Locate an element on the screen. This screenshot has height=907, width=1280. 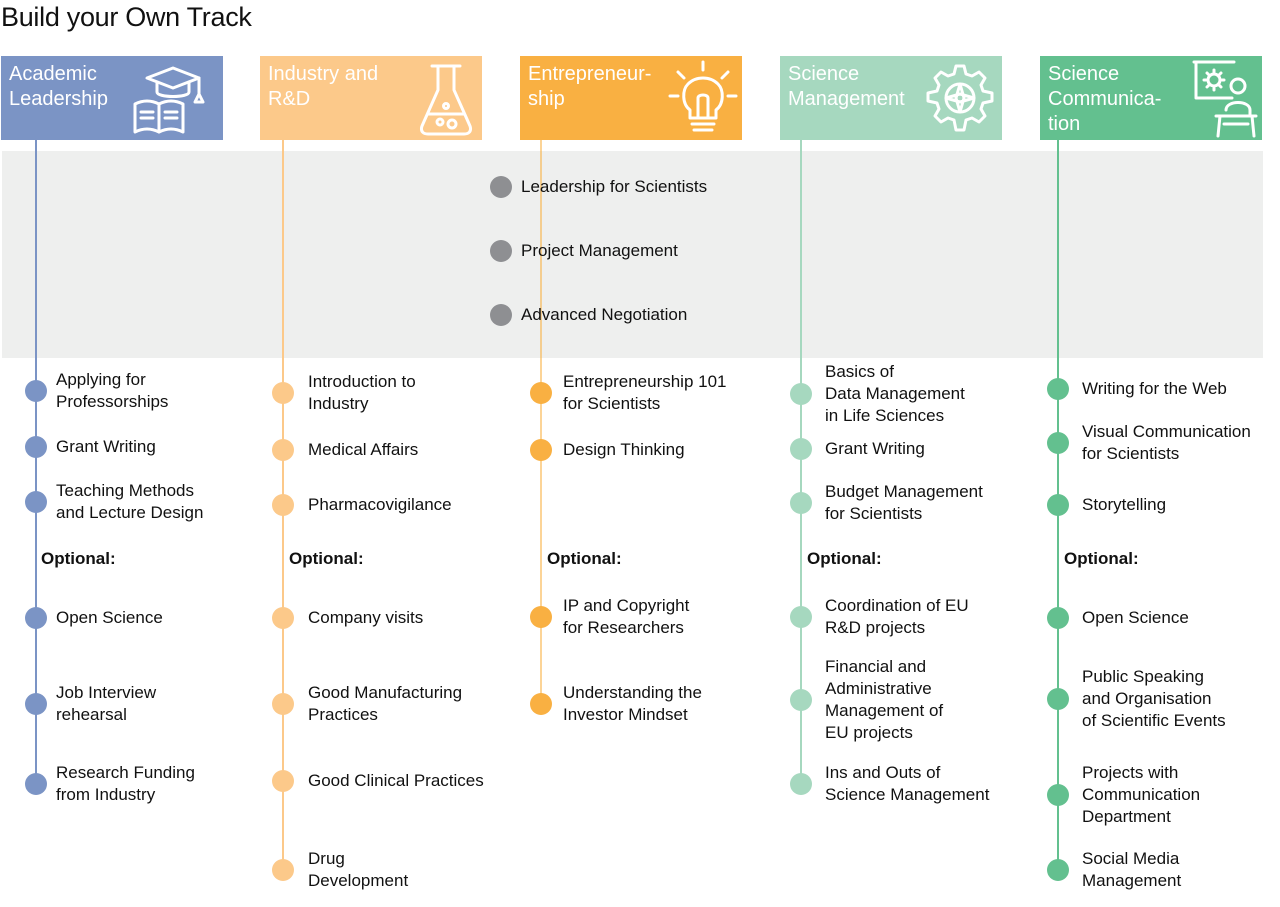
list-item: Ins and Outs of Science Management is located at coordinates (889, 784).